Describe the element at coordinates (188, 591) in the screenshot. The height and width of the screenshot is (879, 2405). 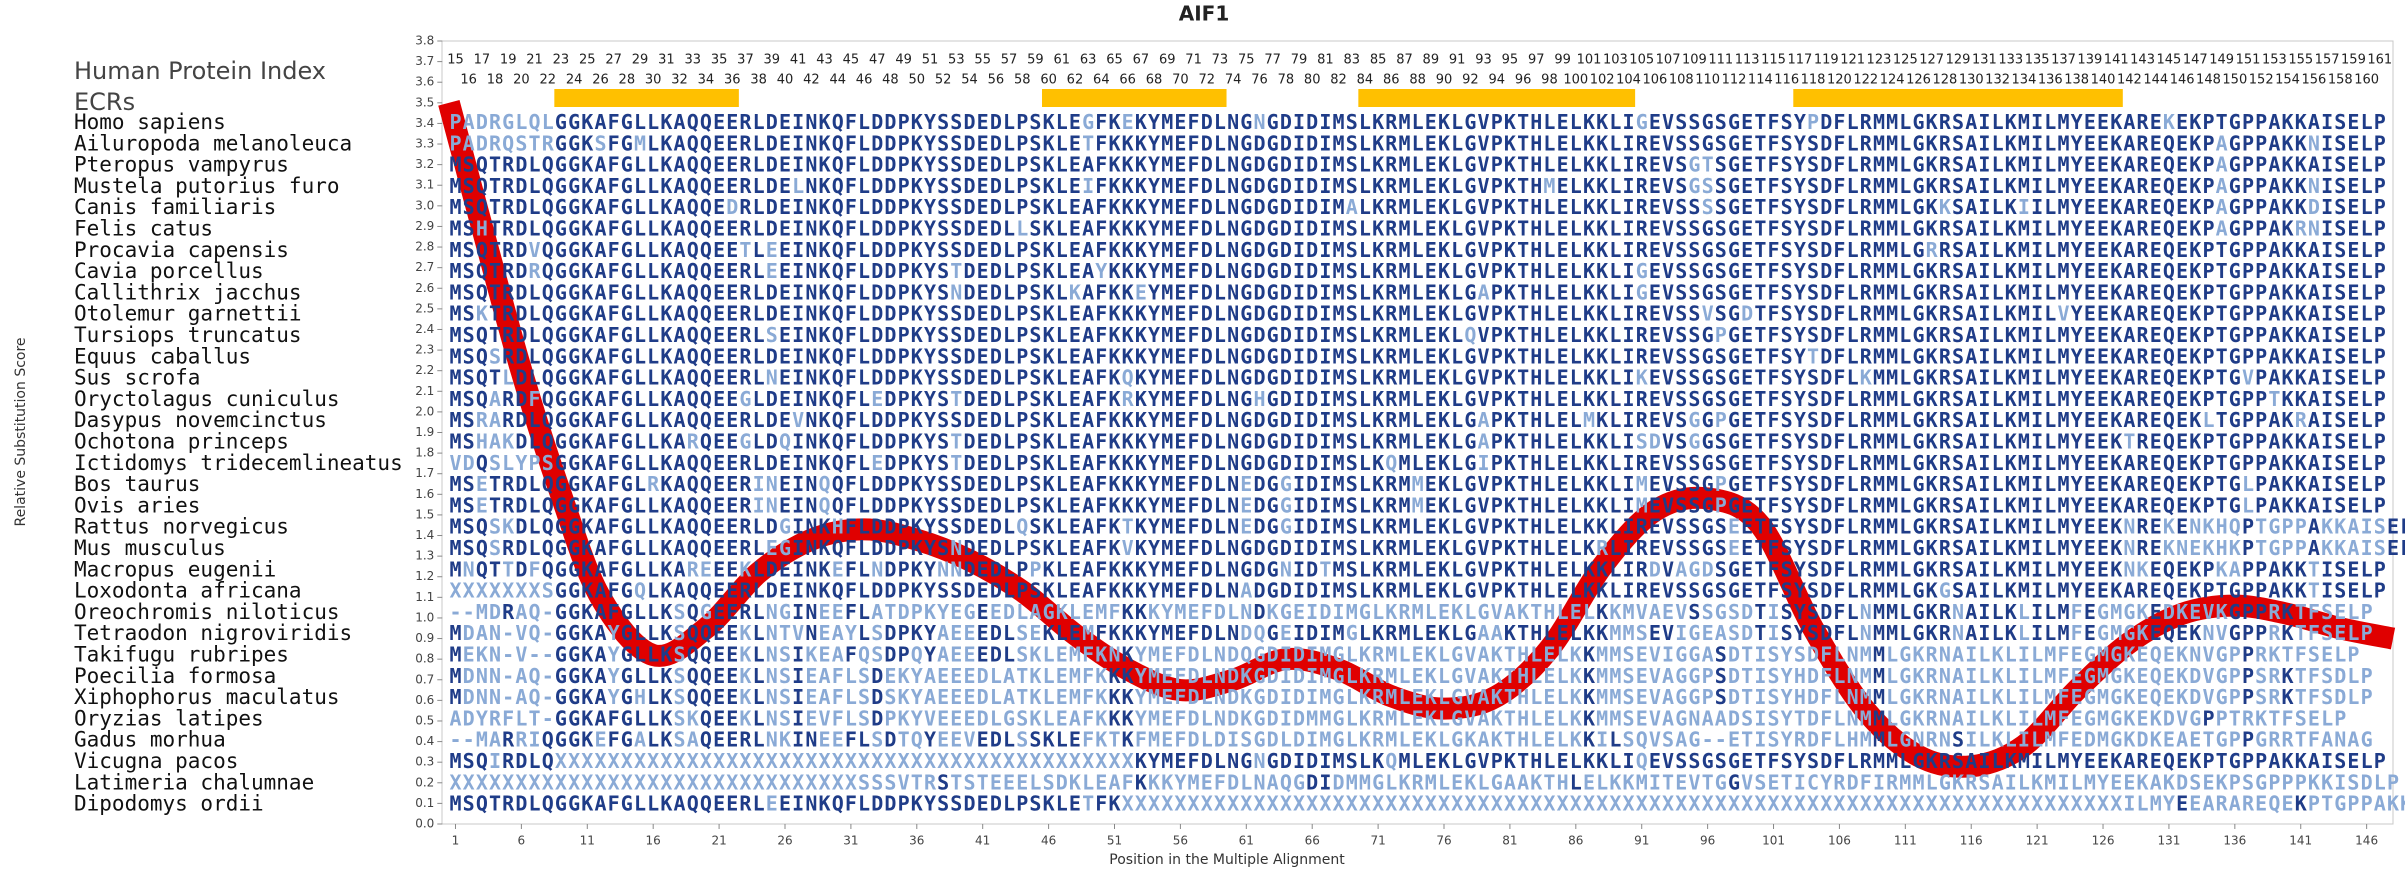
I see `species-name: Loxodonta africana` at that location.